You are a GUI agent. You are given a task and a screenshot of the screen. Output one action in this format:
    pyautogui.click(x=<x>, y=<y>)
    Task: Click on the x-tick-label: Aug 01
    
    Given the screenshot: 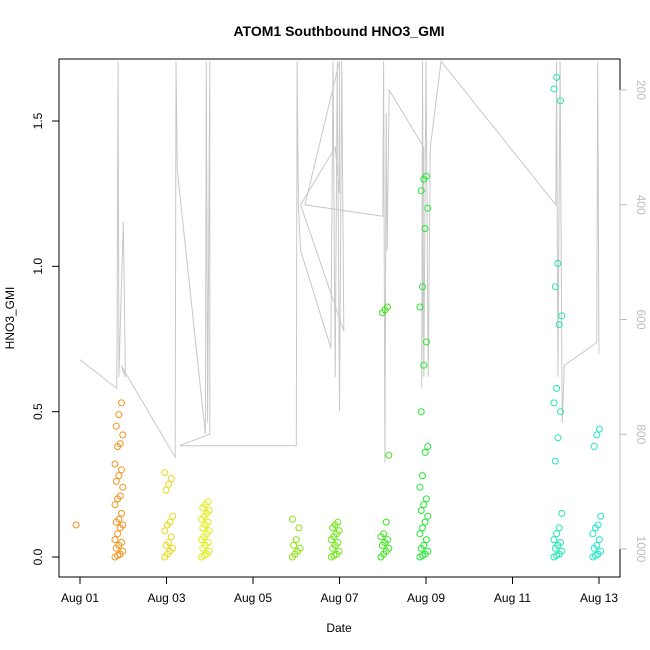 What is the action you would take?
    pyautogui.click(x=80, y=598)
    